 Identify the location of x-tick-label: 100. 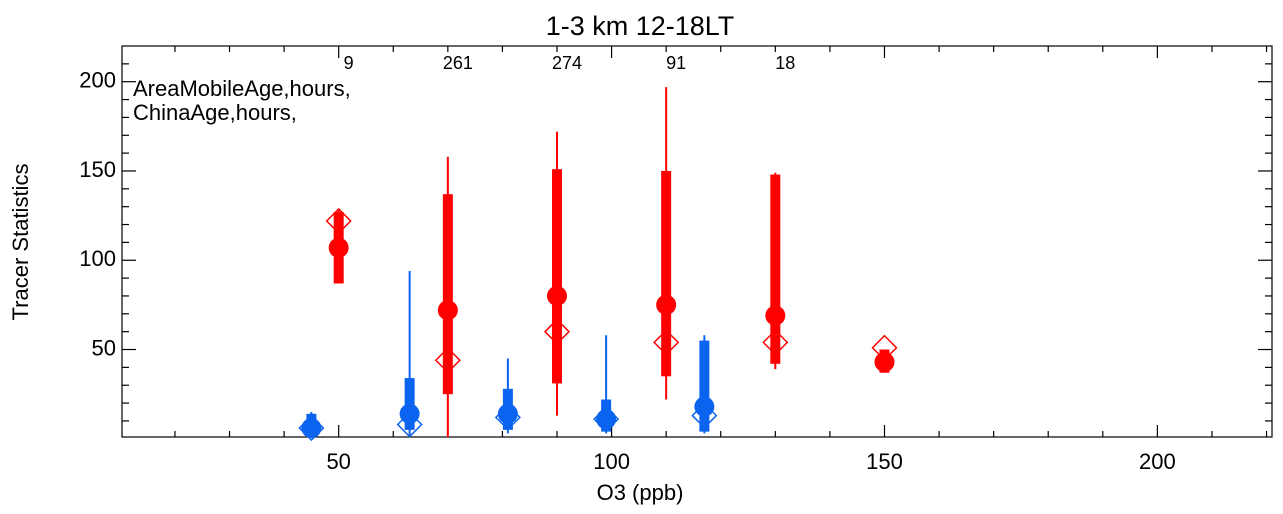
(611, 461).